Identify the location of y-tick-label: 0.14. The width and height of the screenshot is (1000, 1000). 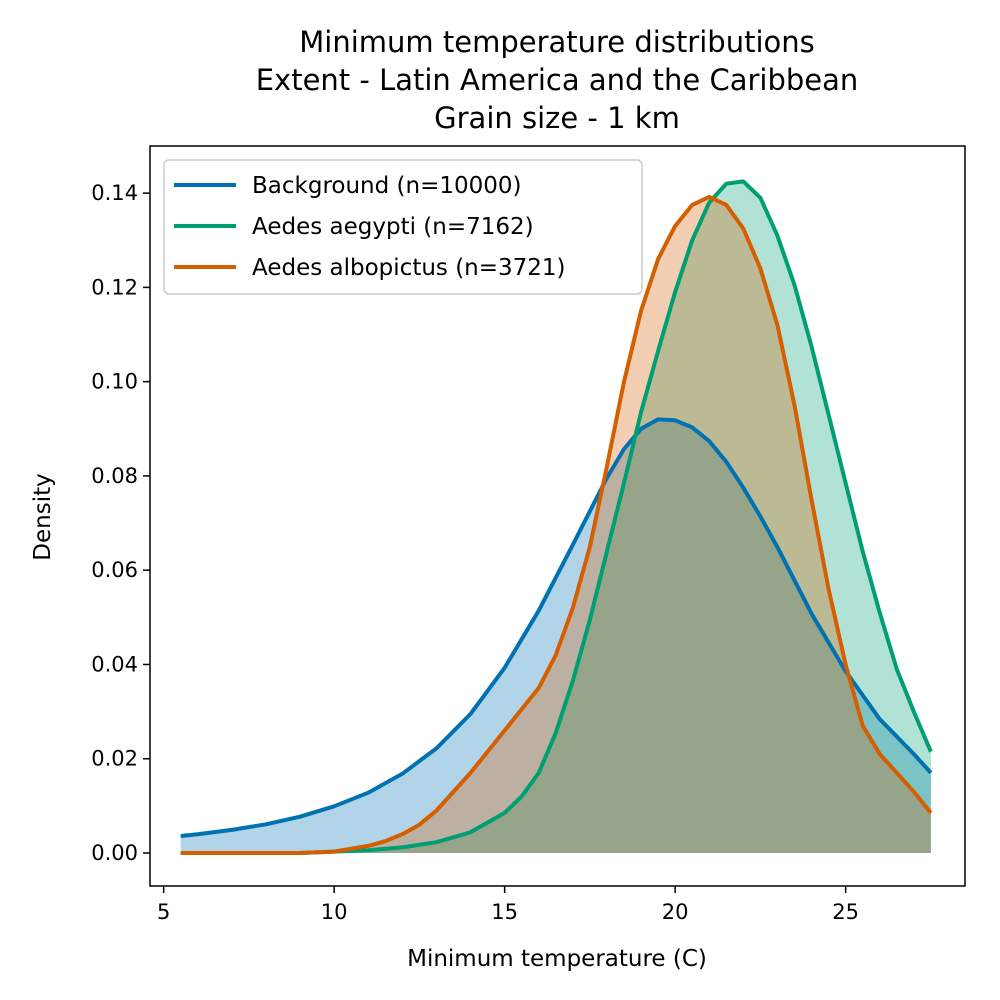
(114, 193).